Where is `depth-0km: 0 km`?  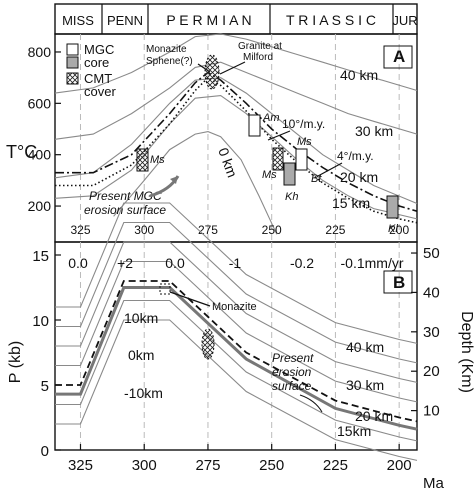 depth-0km: 0 km is located at coordinates (227, 163).